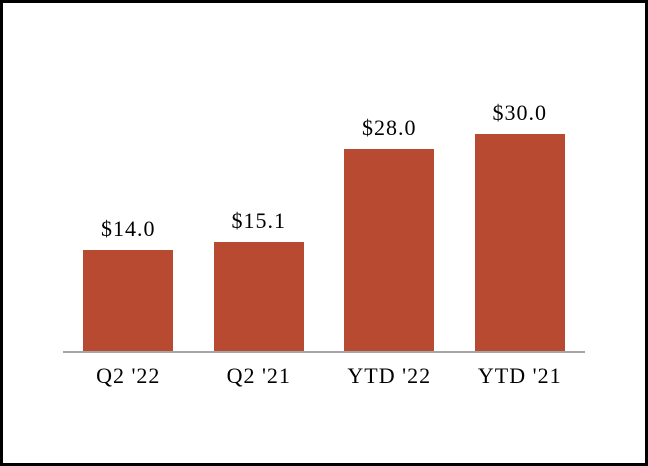  I want to click on bar-value-label: $15.1, so click(258, 220).